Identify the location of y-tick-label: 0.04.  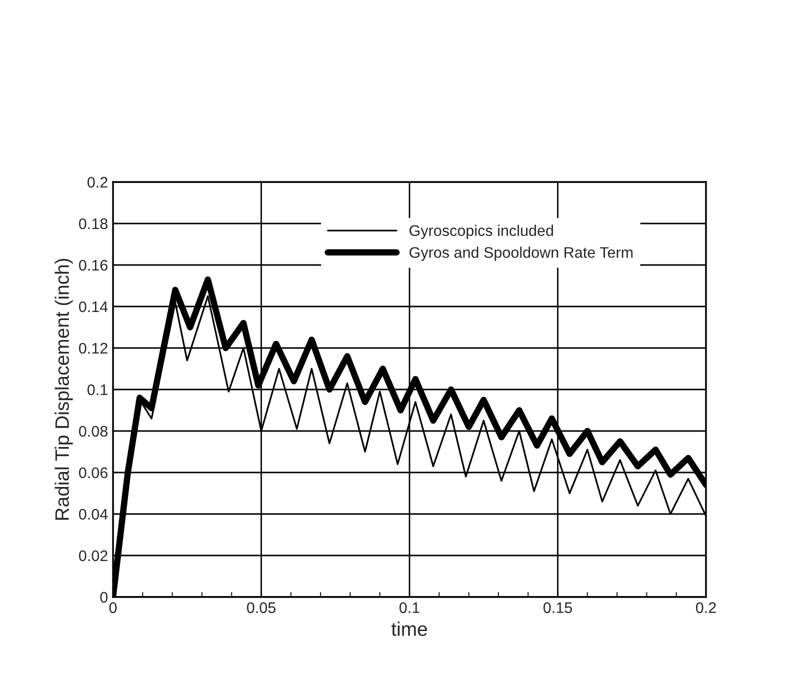
(93, 514).